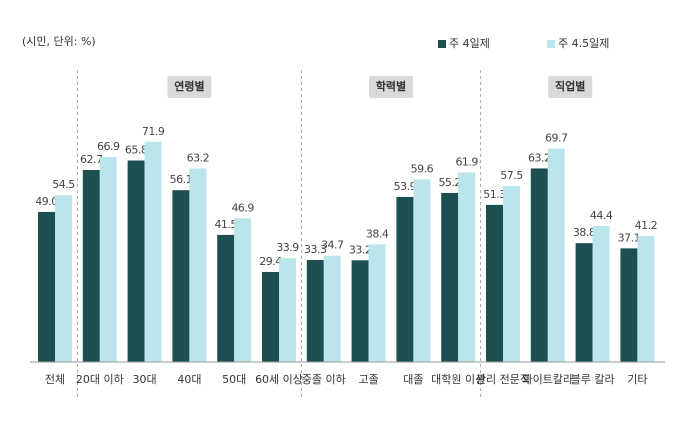 This screenshot has width=686, height=425. Describe the element at coordinates (511, 175) in the screenshot. I see `value-label: 57.5` at that location.